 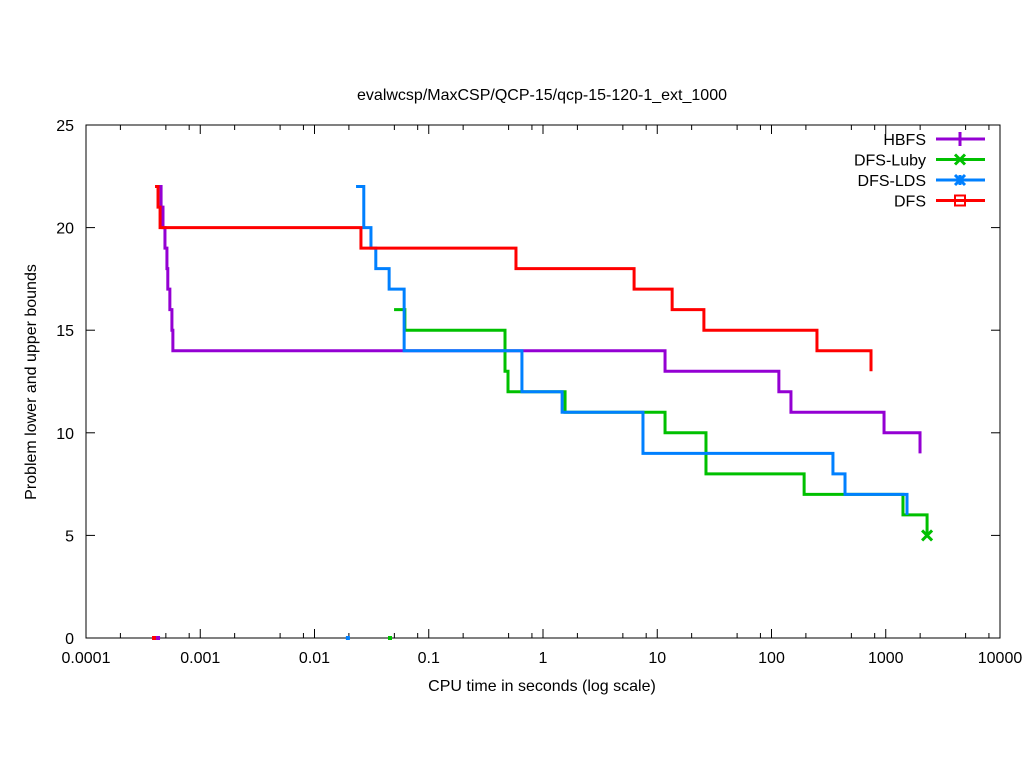 I want to click on end-marker, so click(x=927, y=535).